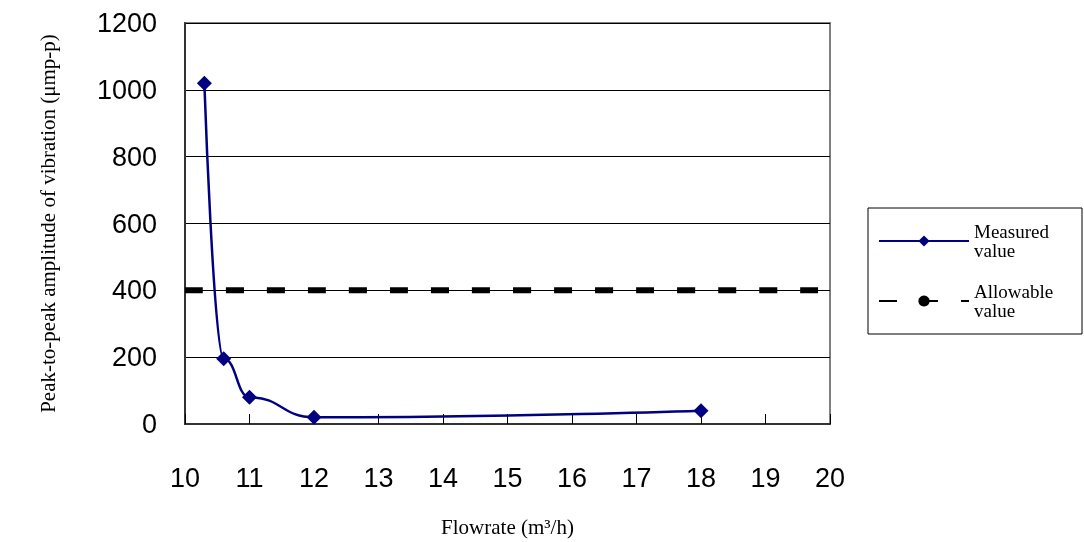  Describe the element at coordinates (134, 156) in the screenshot. I see `y-tick-label: 800` at that location.